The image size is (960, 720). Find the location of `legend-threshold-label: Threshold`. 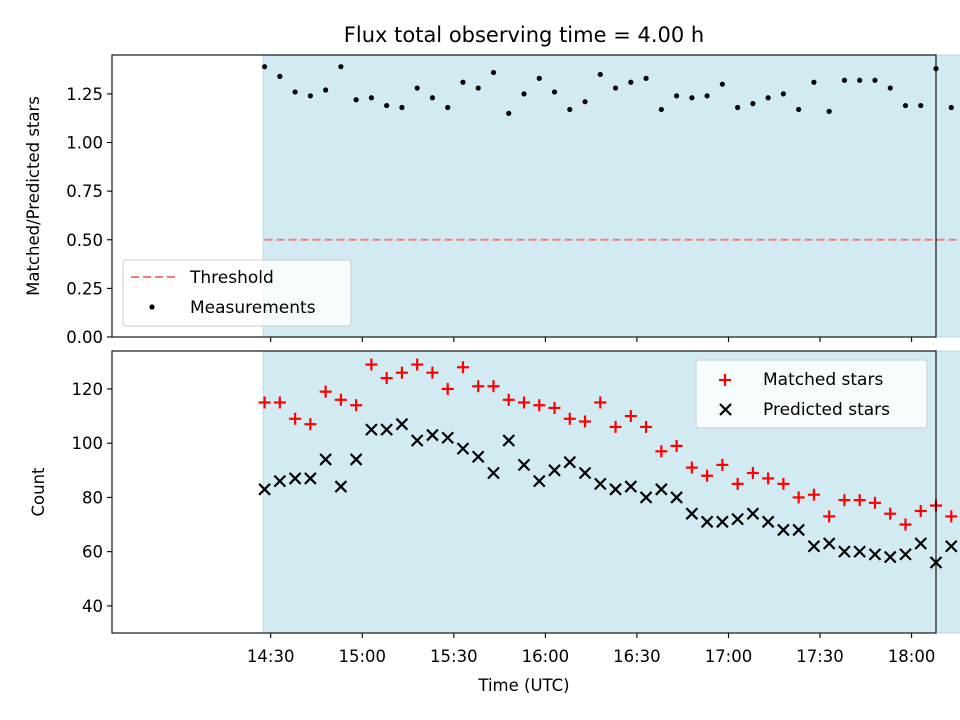

legend-threshold-label: Threshold is located at coordinates (231, 278).